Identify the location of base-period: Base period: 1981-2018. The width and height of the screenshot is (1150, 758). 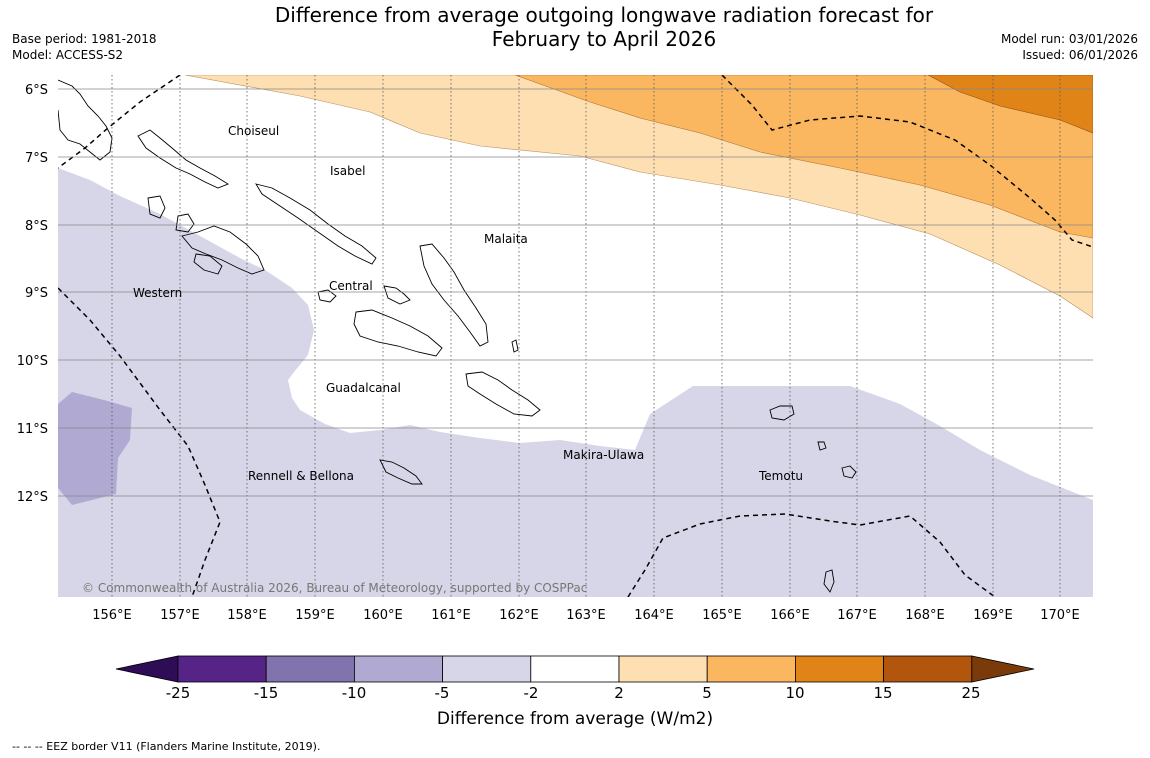
(84, 39).